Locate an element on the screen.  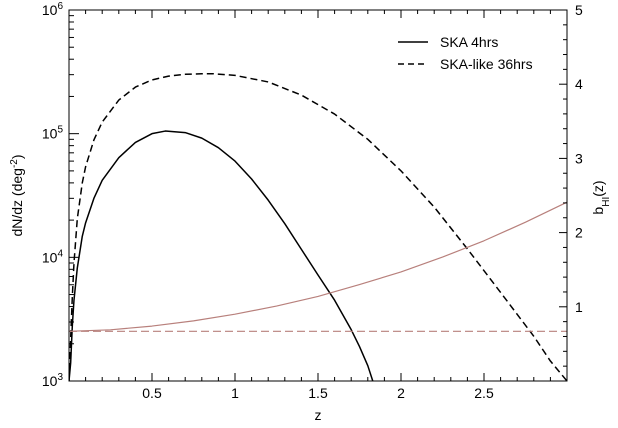
y-left-tick-label-1: 10⁴ is located at coordinates (53, 256).